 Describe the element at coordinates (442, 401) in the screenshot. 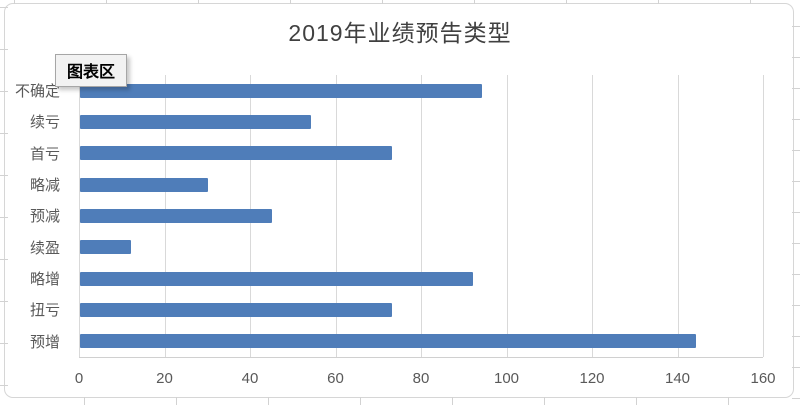

I see `sheet-column-gridlines-bottom` at that location.